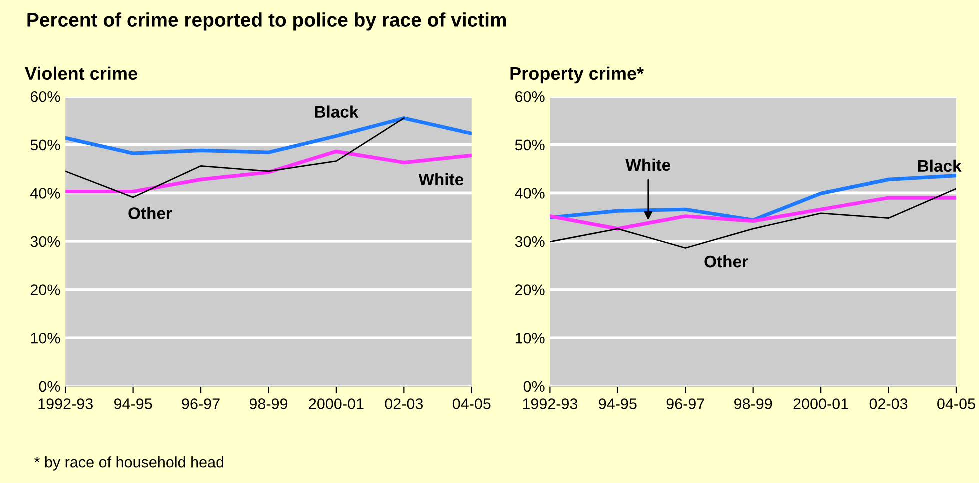  What do you see at coordinates (129, 463) in the screenshot?
I see `text: * by race of household head` at bounding box center [129, 463].